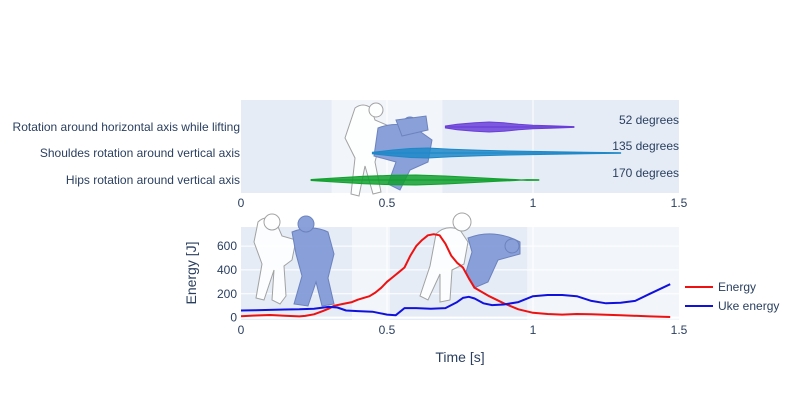  What do you see at coordinates (294, 260) in the screenshot?
I see `judo-throw-illustration-bottom-left` at bounding box center [294, 260].